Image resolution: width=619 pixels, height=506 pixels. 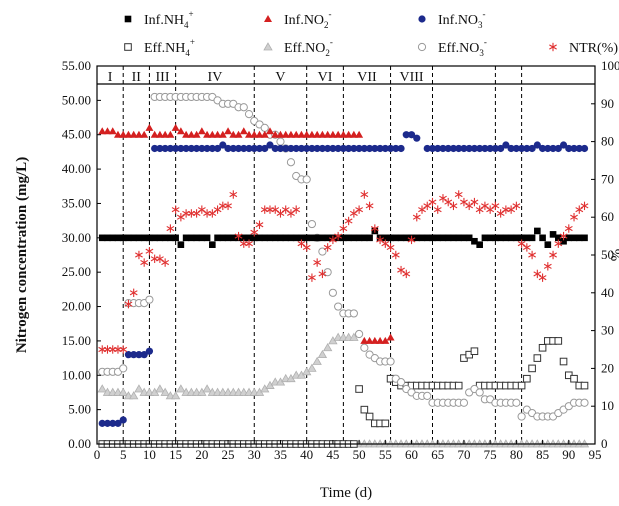 What do you see at coordinates (215, 77) in the screenshot?
I see `phase-label: IV` at bounding box center [215, 77].